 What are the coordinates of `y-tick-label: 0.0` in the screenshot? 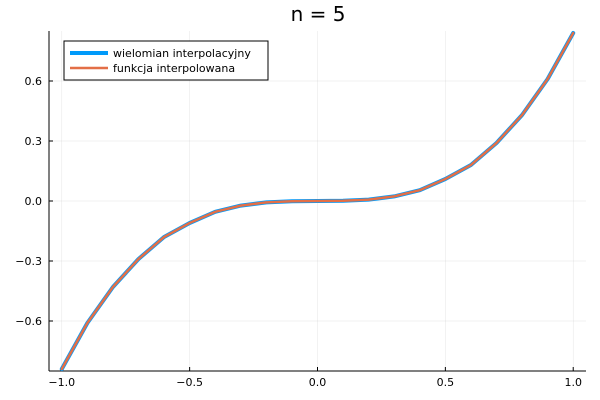 It's located at (34, 201).